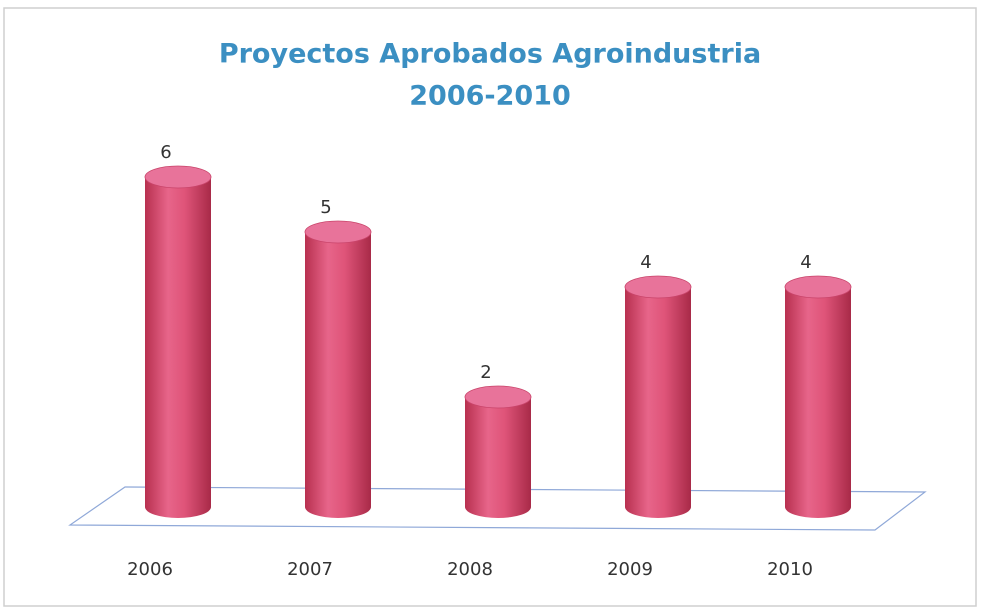  What do you see at coordinates (490, 54) in the screenshot?
I see `chart-title: Proyectos Aprobados Agroindustria` at bounding box center [490, 54].